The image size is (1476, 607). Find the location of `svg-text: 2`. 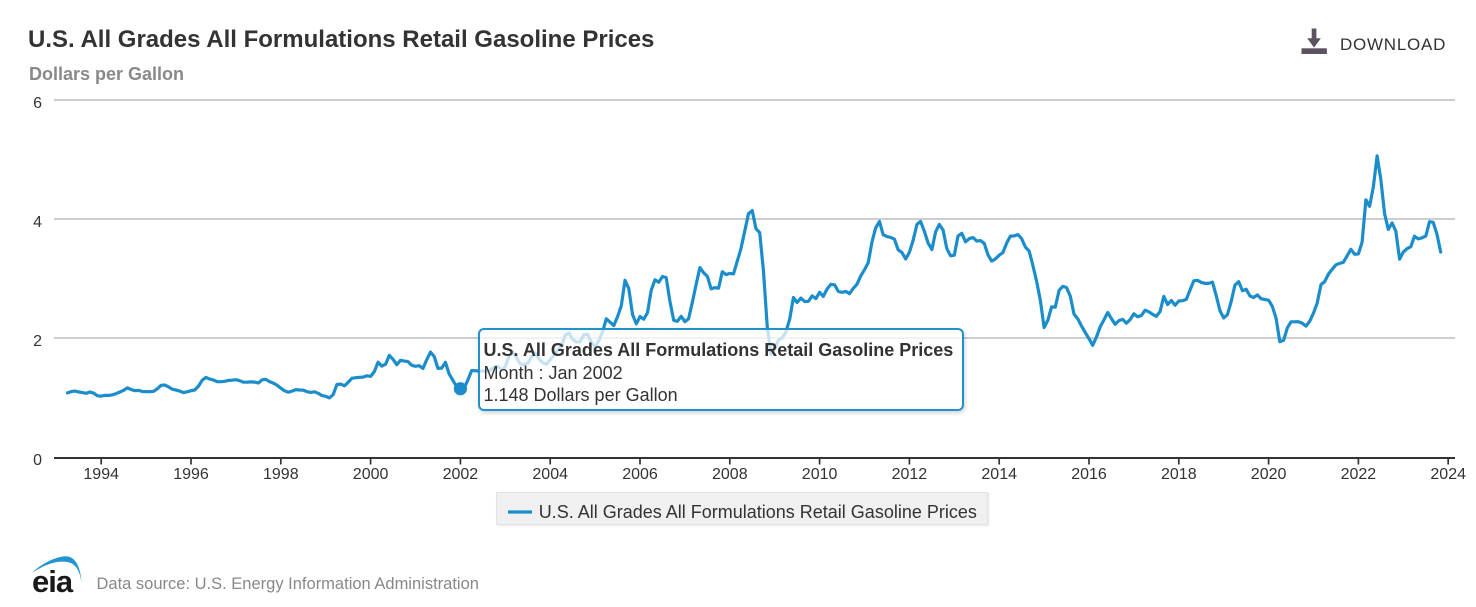

svg-text: 2 is located at coordinates (37, 341).